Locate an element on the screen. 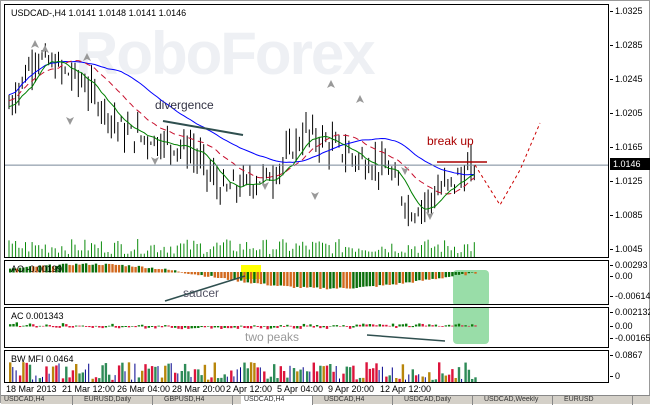  current-price-label: 1.0146 is located at coordinates (630, 164).